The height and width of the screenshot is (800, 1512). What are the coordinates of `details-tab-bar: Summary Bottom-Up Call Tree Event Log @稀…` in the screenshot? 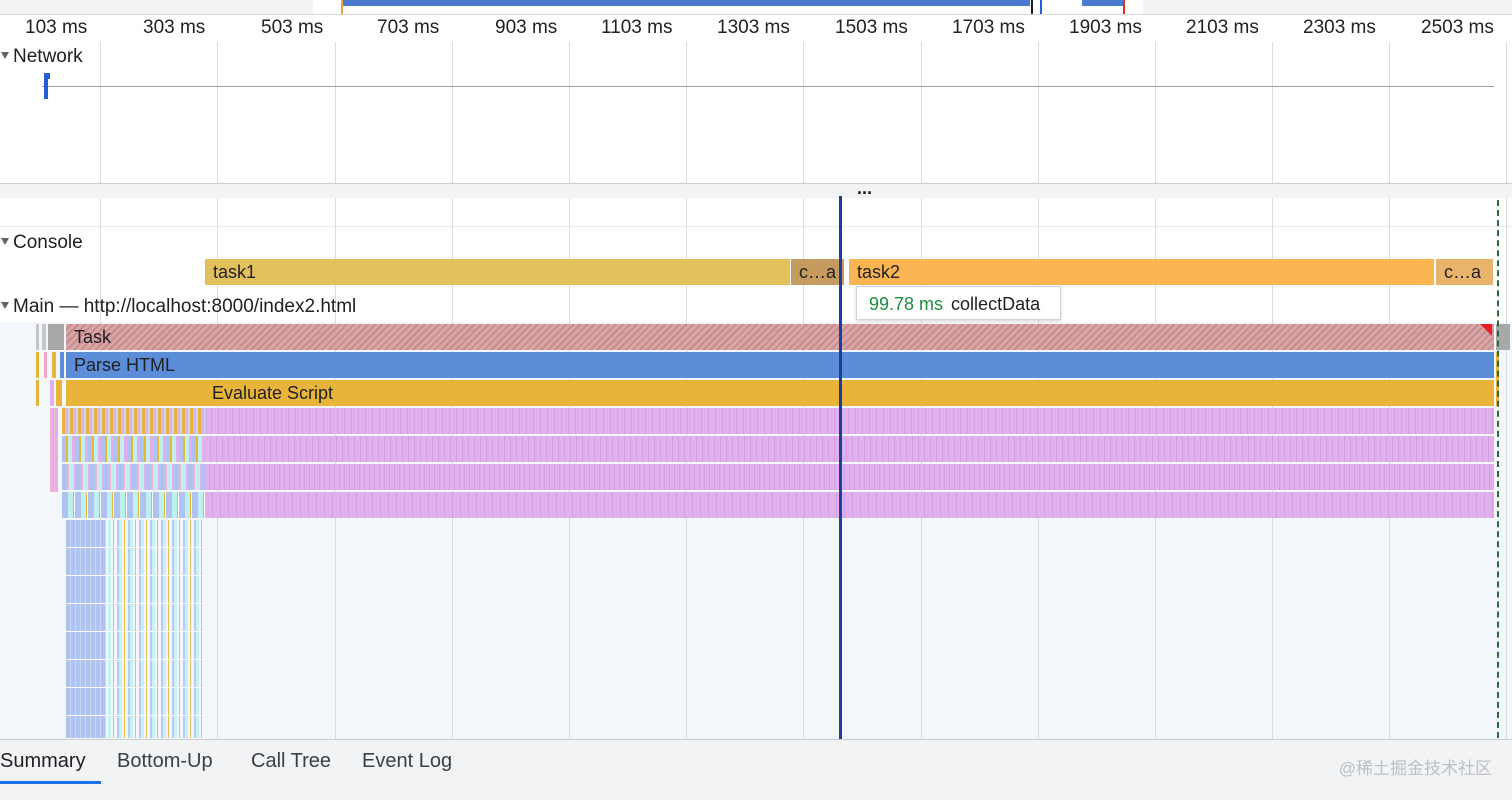 It's located at (756, 769).